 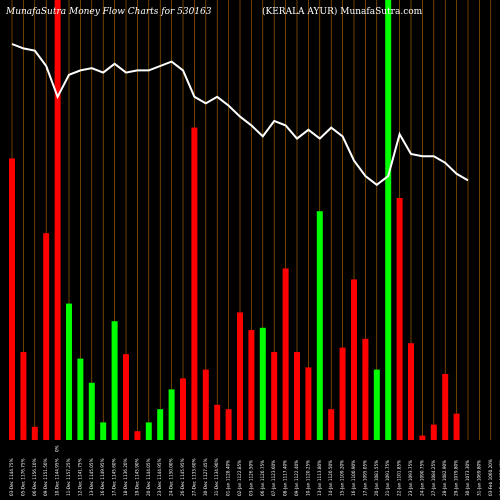 I want to click on x-tick-label: 16-Dec 1149.95%, so click(x=102, y=477).